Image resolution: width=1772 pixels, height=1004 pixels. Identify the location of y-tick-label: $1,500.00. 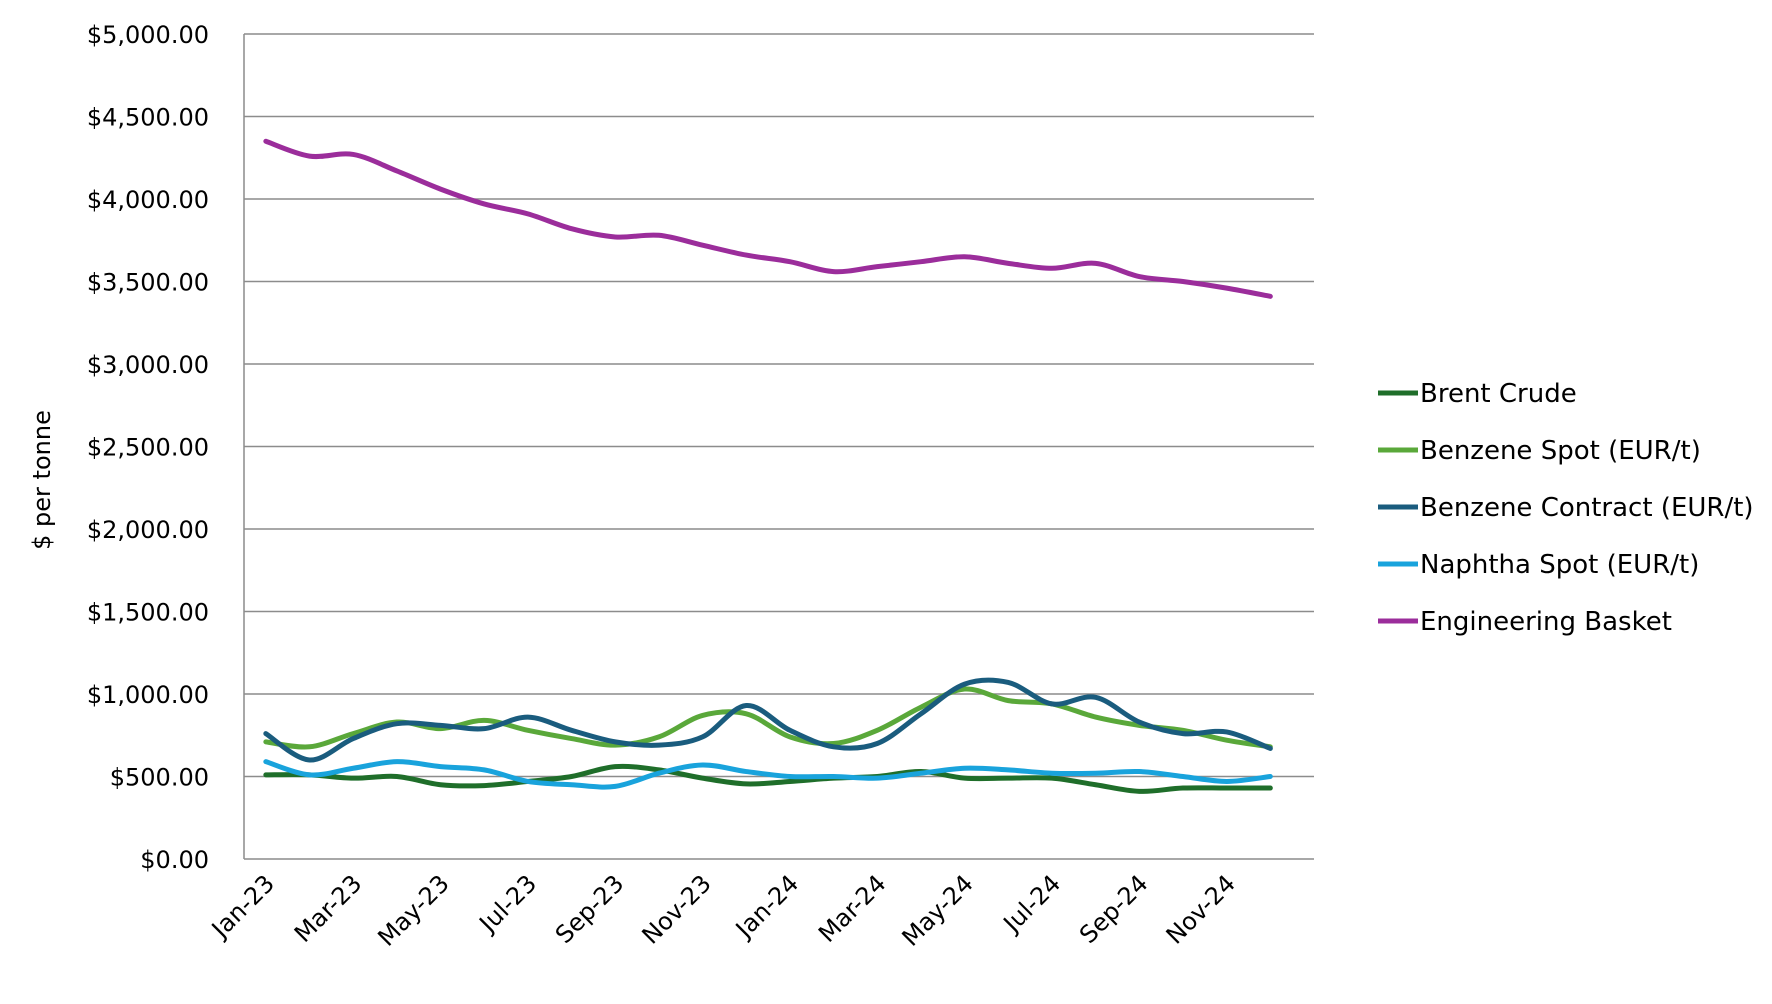
(148, 613).